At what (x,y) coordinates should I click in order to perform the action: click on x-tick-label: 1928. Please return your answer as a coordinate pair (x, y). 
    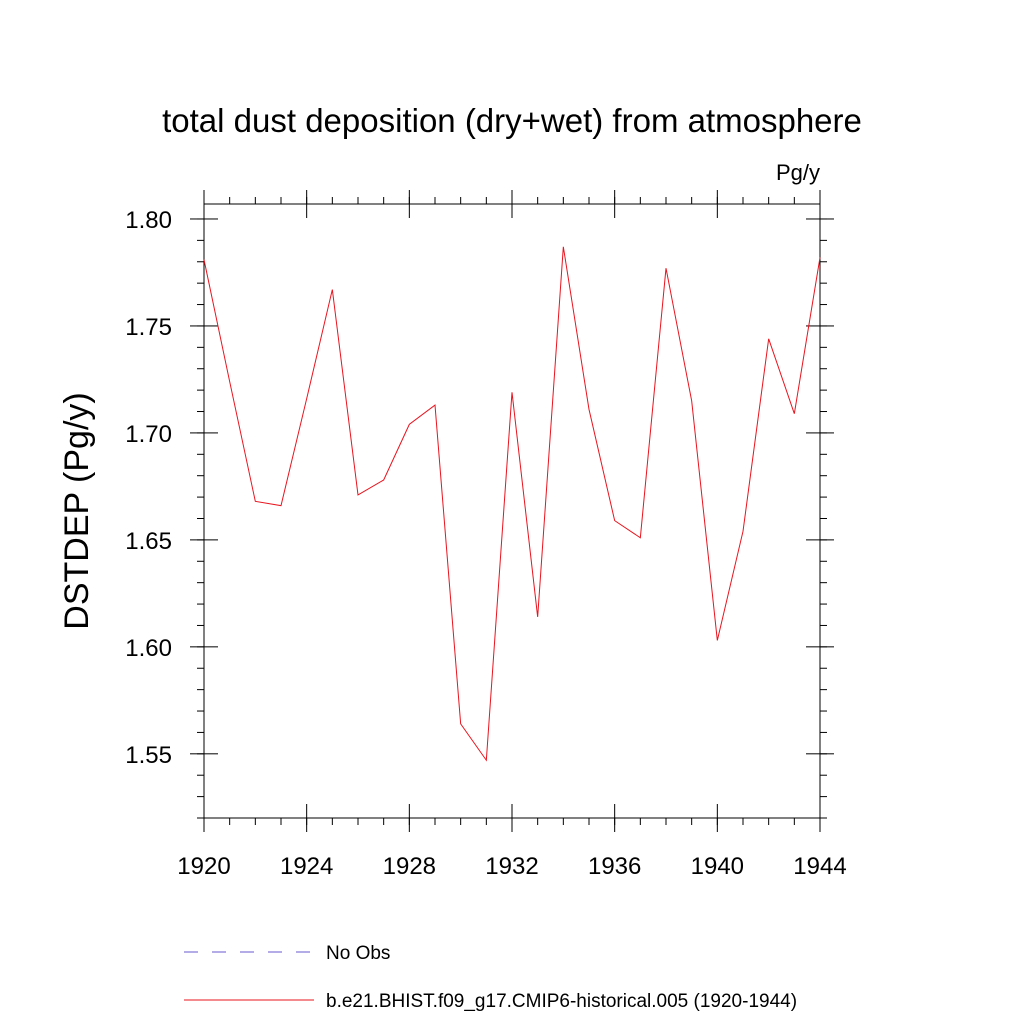
    Looking at the image, I should click on (409, 866).